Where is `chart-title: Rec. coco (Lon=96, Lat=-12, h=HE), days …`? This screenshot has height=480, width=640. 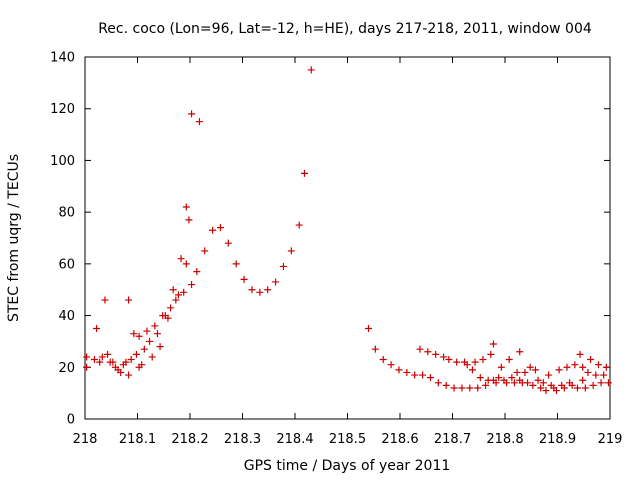
chart-title: Rec. coco (Lon=96, Lat=-12, h=HE), days … is located at coordinates (345, 29).